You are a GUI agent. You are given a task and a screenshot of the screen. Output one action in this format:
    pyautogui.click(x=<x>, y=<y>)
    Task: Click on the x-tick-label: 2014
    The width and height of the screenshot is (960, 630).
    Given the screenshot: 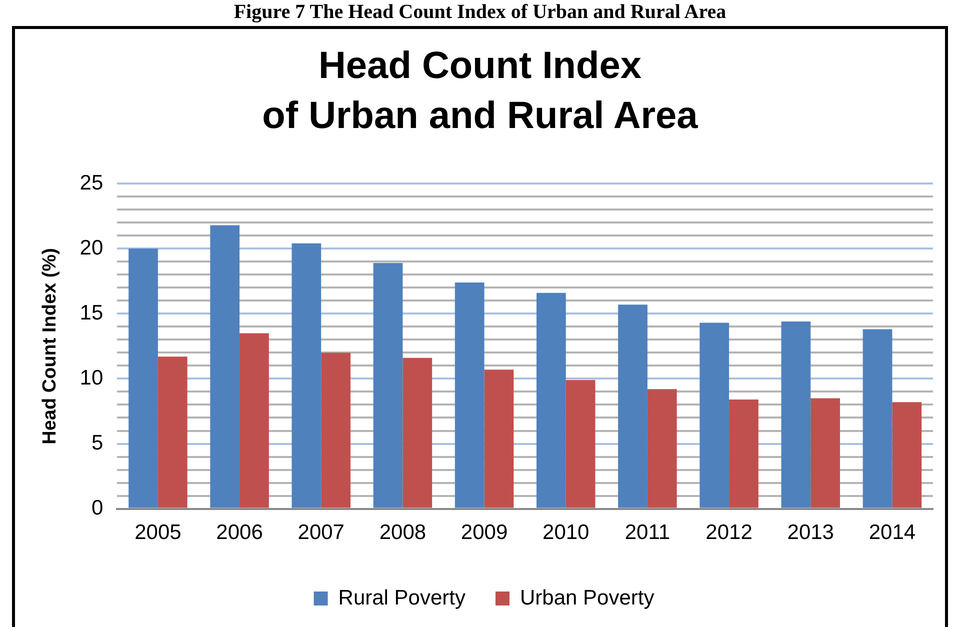 What is the action you would take?
    pyautogui.click(x=892, y=532)
    